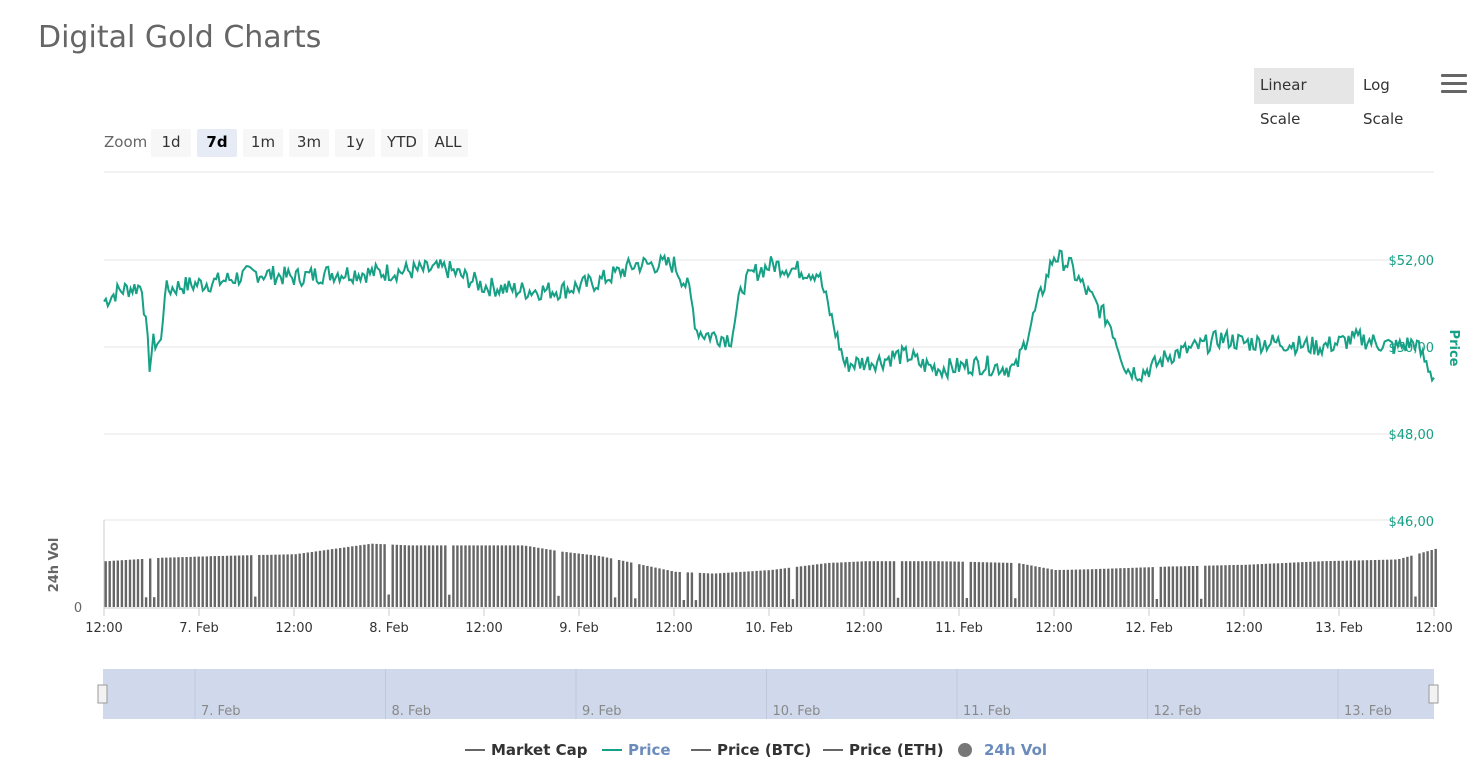 Image resolution: width=1477 pixels, height=768 pixels. What do you see at coordinates (217, 143) in the screenshot?
I see `zoom-7d-button: 7d` at bounding box center [217, 143].